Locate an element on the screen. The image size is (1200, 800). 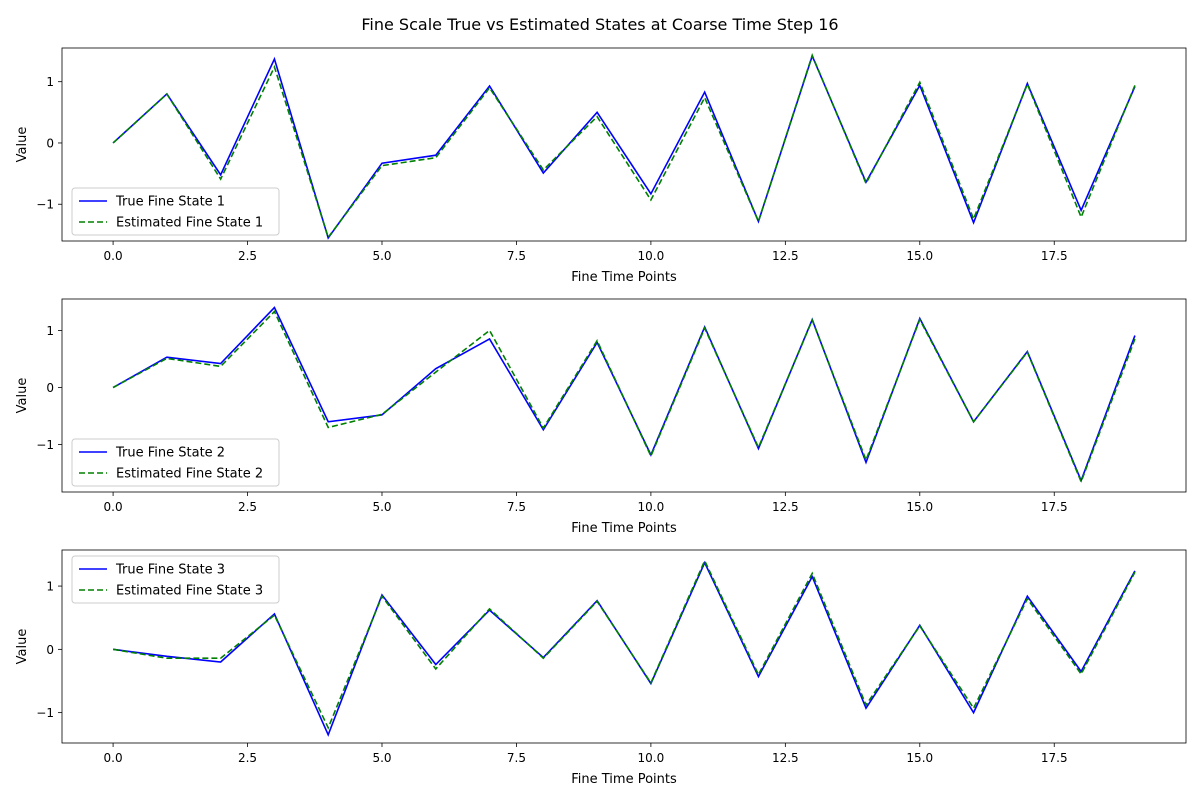
legend: True Fine State 3 Estimated Fine State 3 is located at coordinates (175, 579).